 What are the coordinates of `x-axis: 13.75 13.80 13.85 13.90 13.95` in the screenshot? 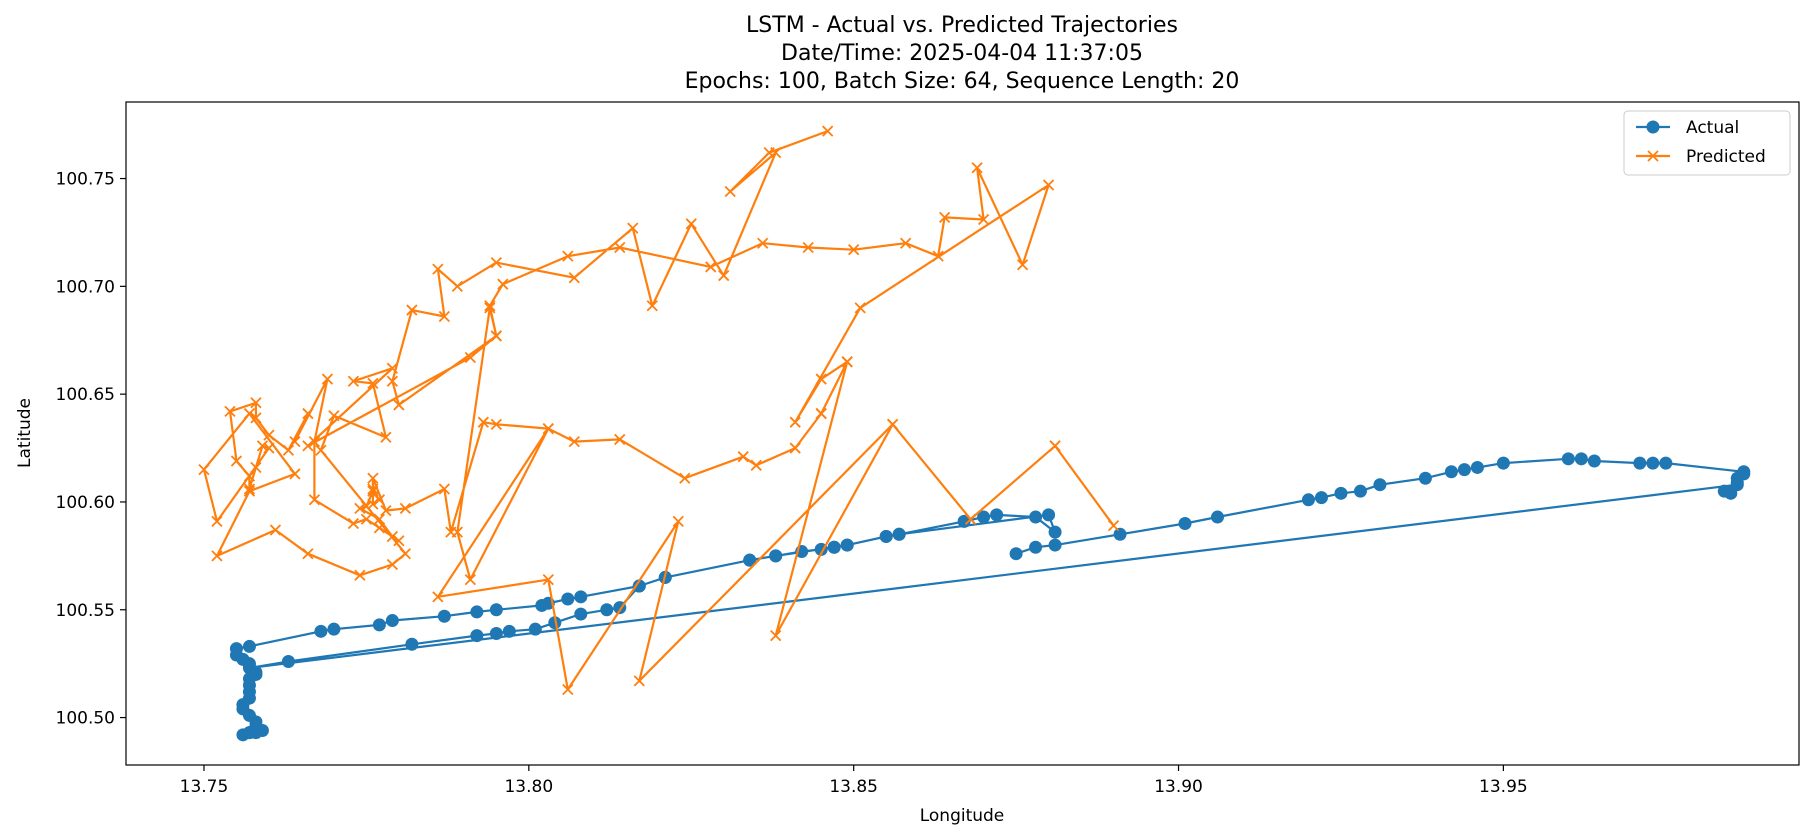 It's located at (854, 781).